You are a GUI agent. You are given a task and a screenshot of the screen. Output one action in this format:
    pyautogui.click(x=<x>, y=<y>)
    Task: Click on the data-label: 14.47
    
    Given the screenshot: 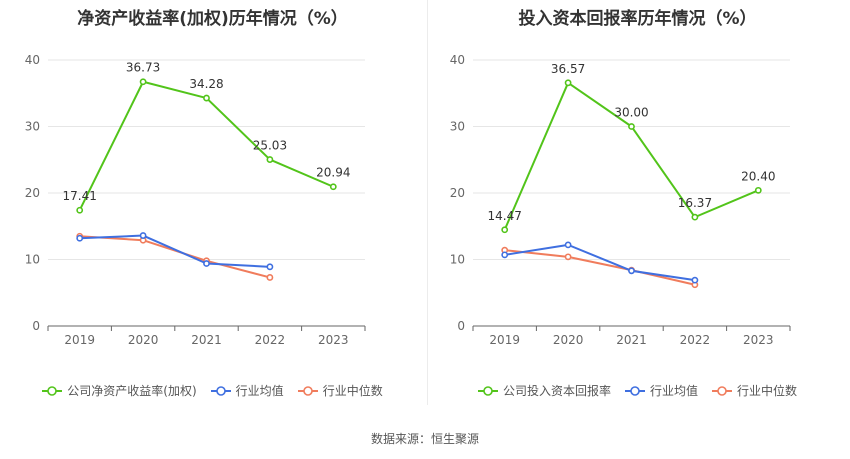 What is the action you would take?
    pyautogui.click(x=505, y=216)
    